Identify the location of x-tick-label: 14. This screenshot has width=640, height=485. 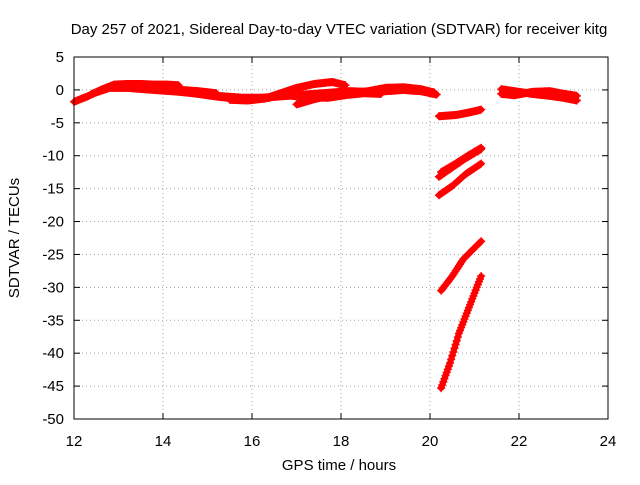
(163, 441).